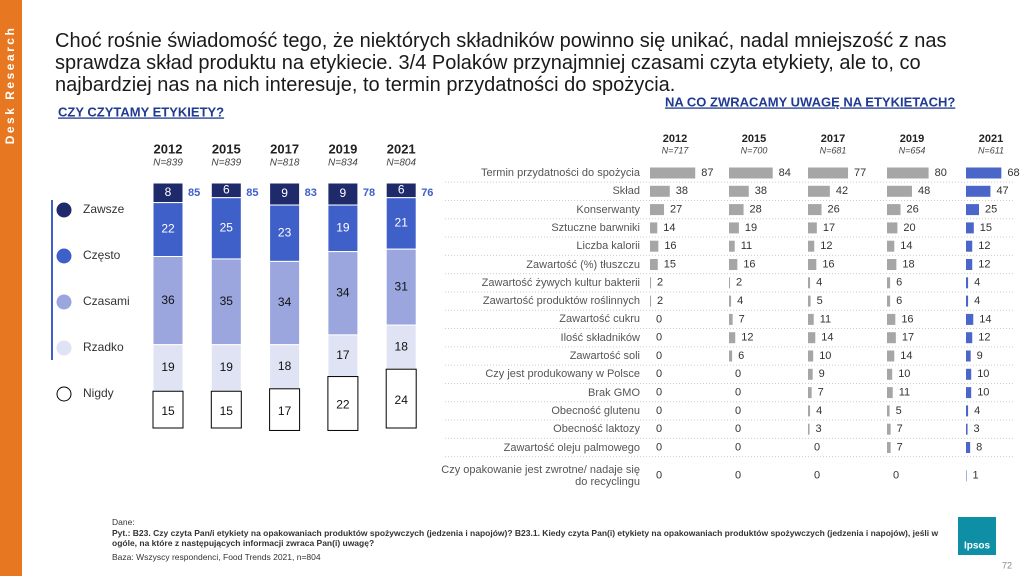 This screenshot has height=576, width=1024. What do you see at coordinates (676, 150) in the screenshot?
I see `panel-sample-size: N=717` at bounding box center [676, 150].